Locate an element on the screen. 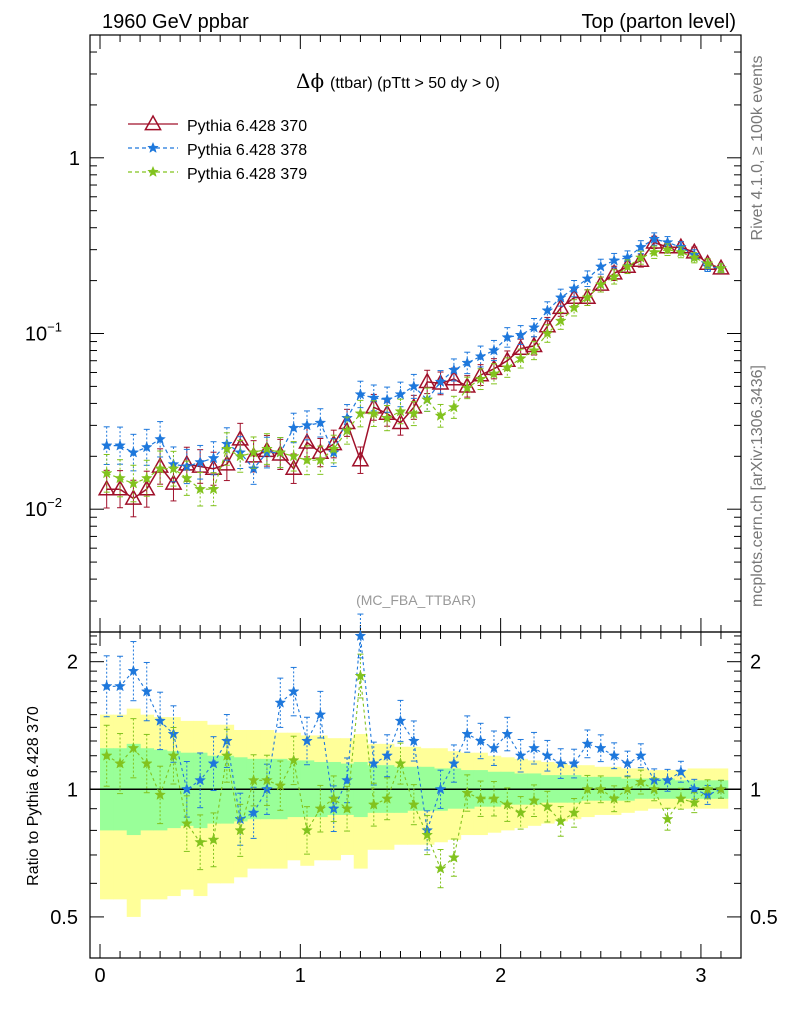  legend-label-370: Pythia 6.428 370 is located at coordinates (247, 126).